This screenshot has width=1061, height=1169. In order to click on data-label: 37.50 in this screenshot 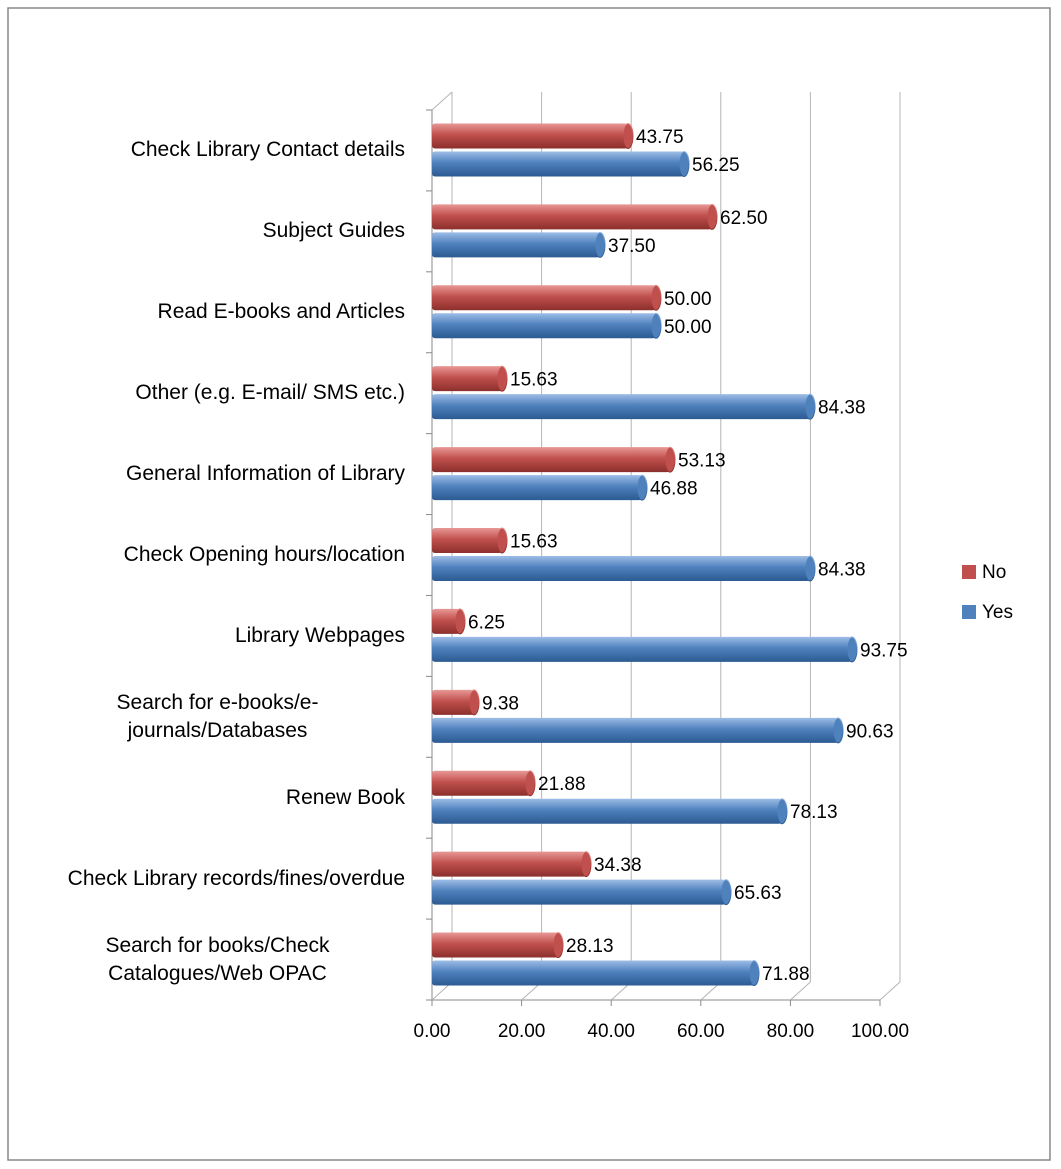, I will do `click(632, 246)`.